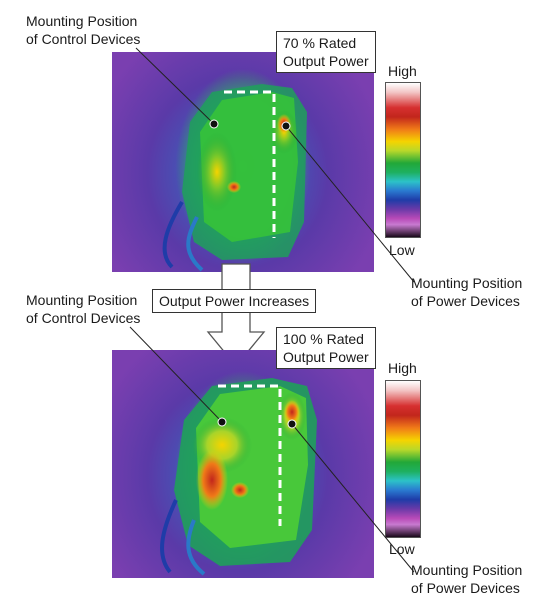 The image size is (549, 609). Describe the element at coordinates (292, 424) in the screenshot. I see `leader-dot-power-bottom` at that location.